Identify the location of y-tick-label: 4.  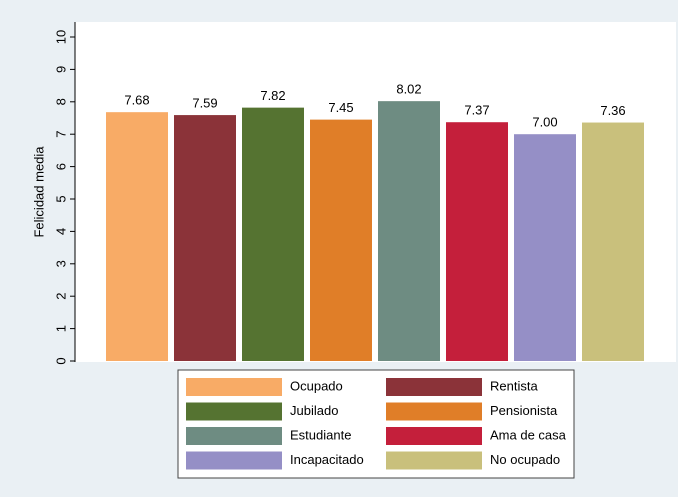
(60, 231).